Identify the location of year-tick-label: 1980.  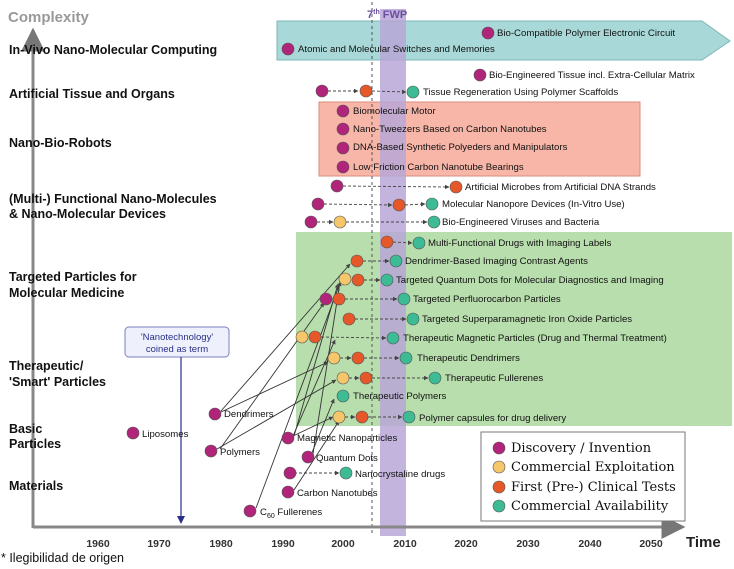
(221, 544).